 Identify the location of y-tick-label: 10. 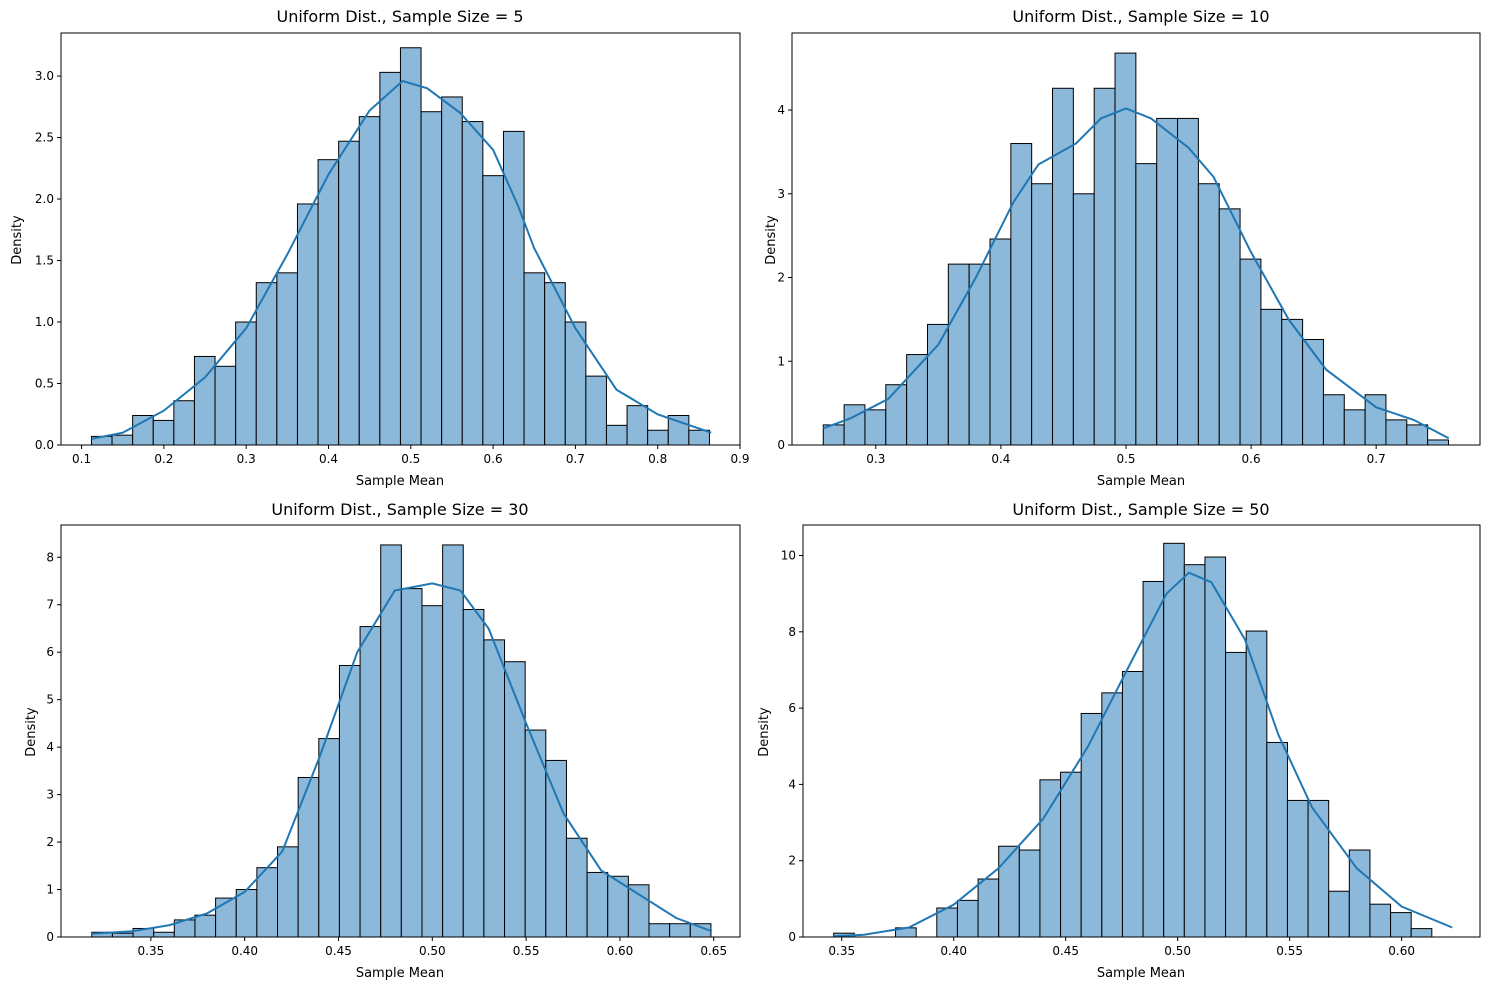
(788, 556).